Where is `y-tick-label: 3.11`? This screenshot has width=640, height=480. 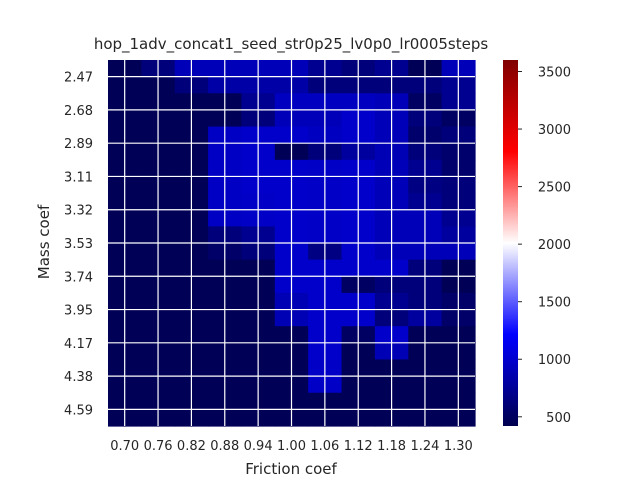 y-tick-label: 3.11 is located at coordinates (78, 177).